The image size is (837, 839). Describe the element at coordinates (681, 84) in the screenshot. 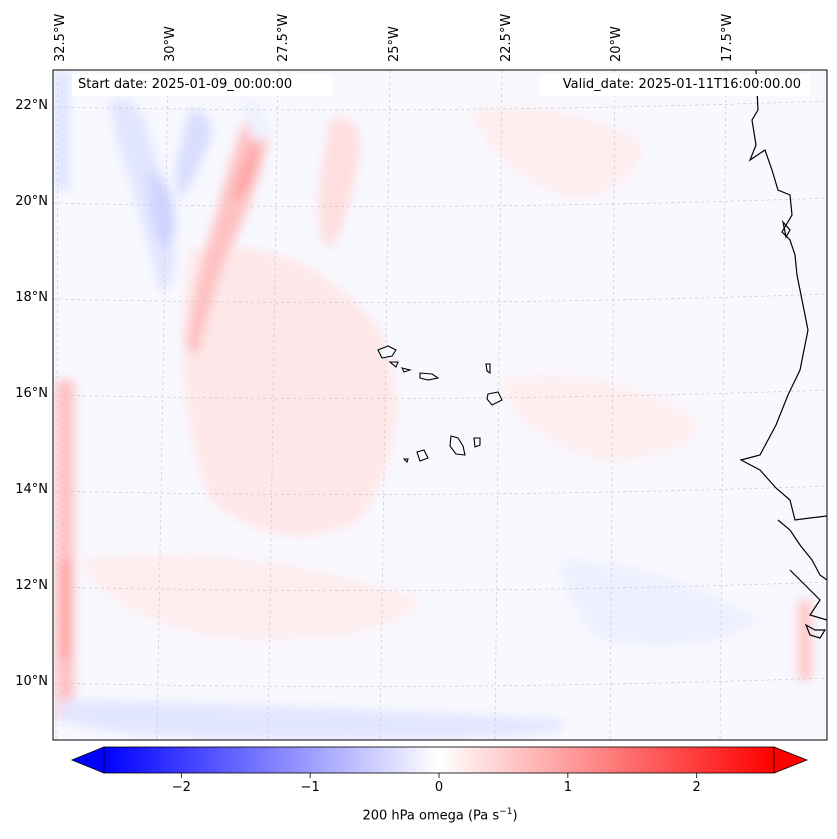

I see `valid-date-text: Valid_date: 2025-01-11T16:00:00.00` at that location.